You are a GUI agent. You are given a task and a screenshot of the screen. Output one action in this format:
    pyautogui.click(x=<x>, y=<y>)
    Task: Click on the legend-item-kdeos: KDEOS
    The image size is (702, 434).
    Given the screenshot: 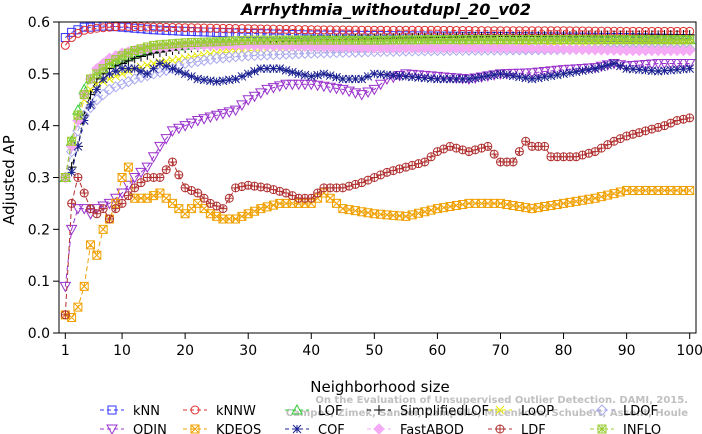 What is the action you would take?
    pyautogui.click(x=222, y=428)
    